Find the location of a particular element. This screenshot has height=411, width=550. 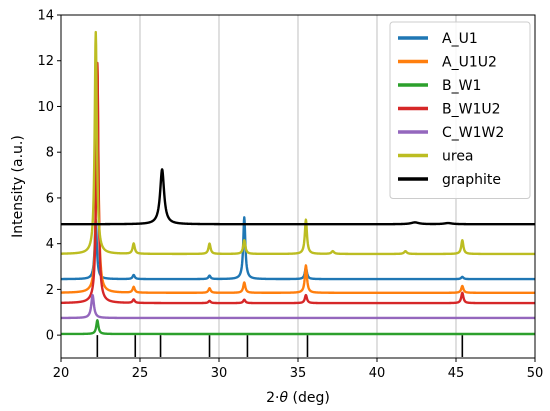

y-tick-label: 14 is located at coordinates (45, 16).